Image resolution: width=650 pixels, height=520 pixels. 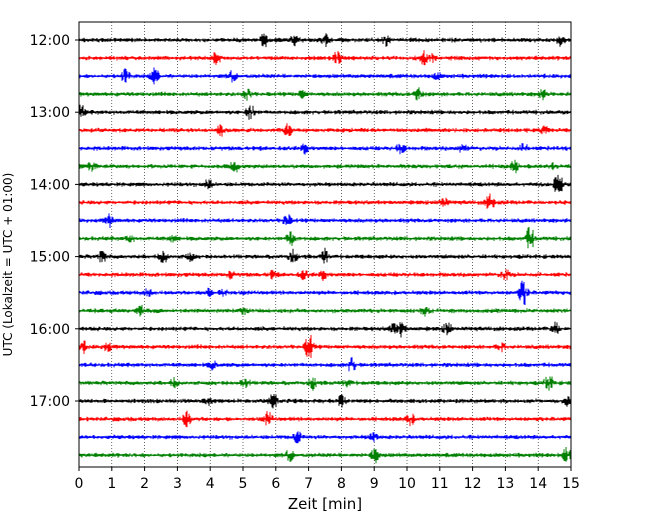 I want to click on x-tick-label: 14, so click(x=538, y=484).